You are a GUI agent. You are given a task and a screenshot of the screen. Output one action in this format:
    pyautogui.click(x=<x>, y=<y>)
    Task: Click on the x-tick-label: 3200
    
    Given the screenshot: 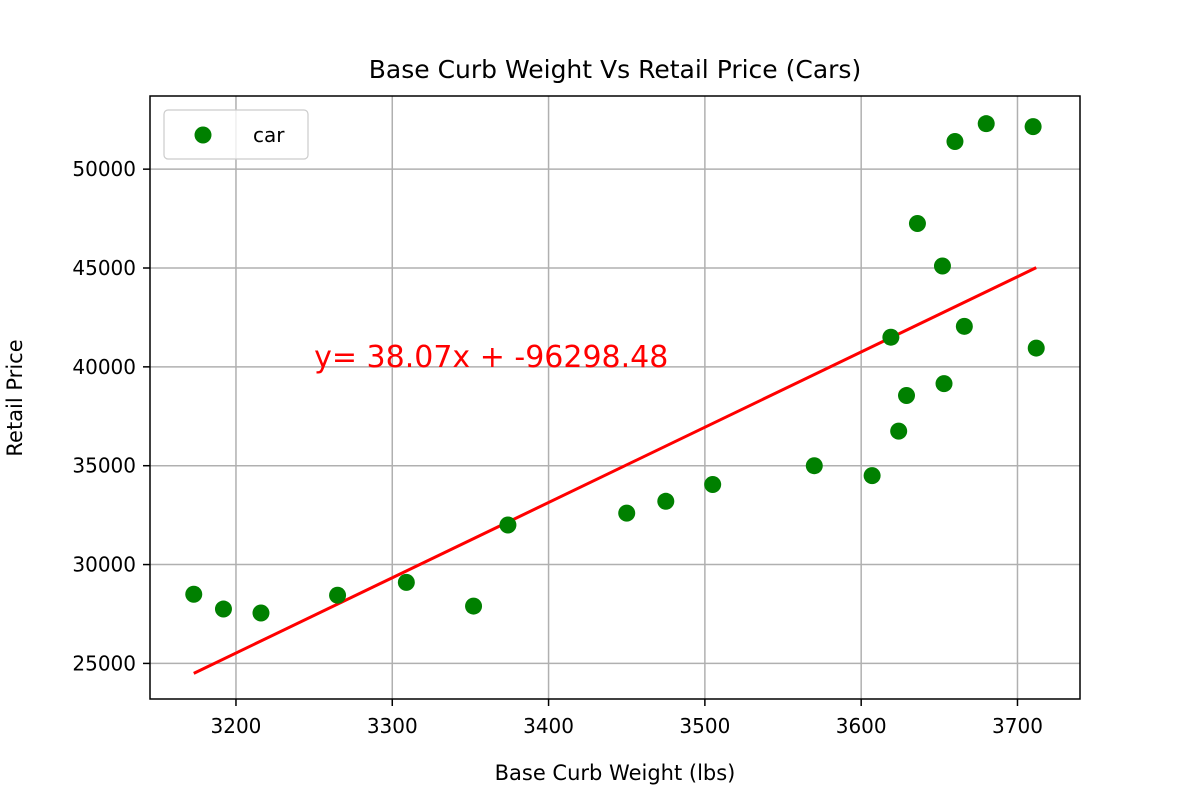 What is the action you would take?
    pyautogui.click(x=236, y=726)
    